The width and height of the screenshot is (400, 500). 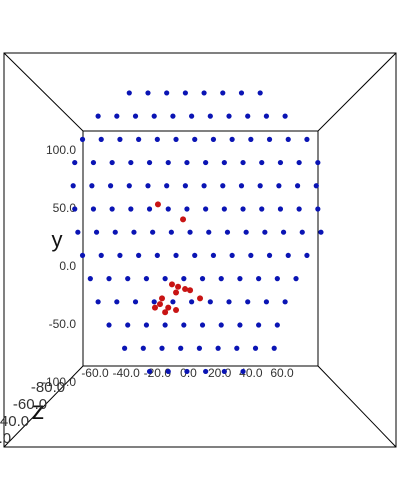 I want to click on y-tick-label: -50.0, so click(x=63, y=324).